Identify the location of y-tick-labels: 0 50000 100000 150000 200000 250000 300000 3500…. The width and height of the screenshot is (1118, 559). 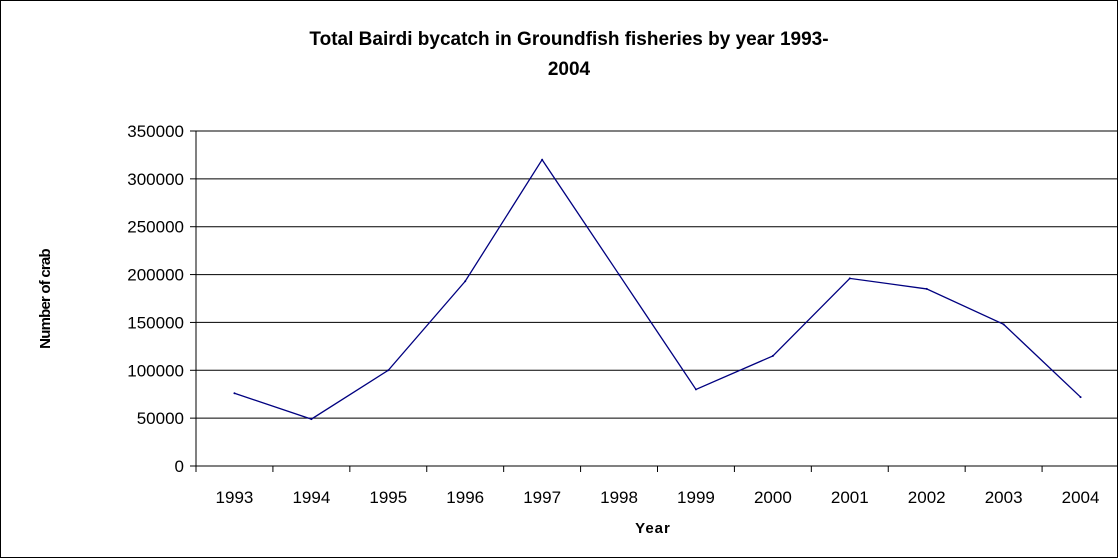
(155, 299).